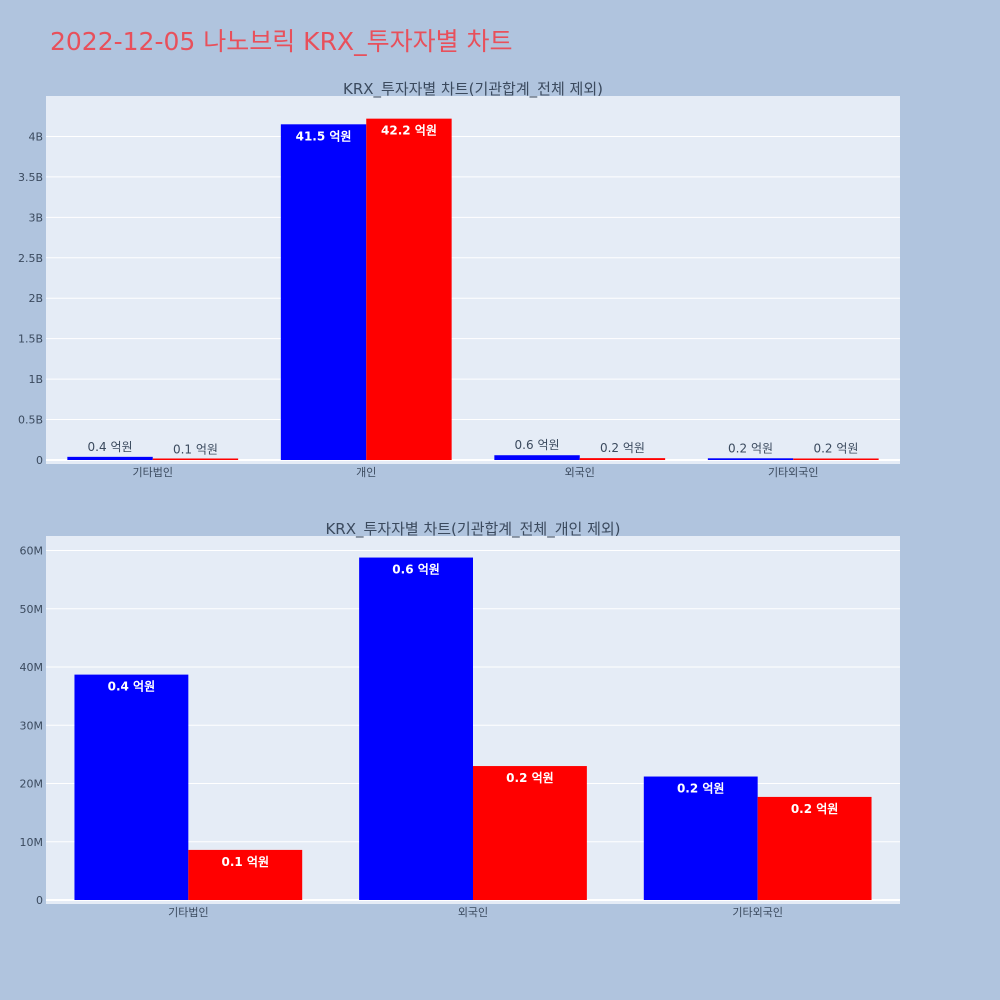 The height and width of the screenshot is (1000, 1000). What do you see at coordinates (32, 784) in the screenshot?
I see `chart2-y-tick-label: 20M` at bounding box center [32, 784].